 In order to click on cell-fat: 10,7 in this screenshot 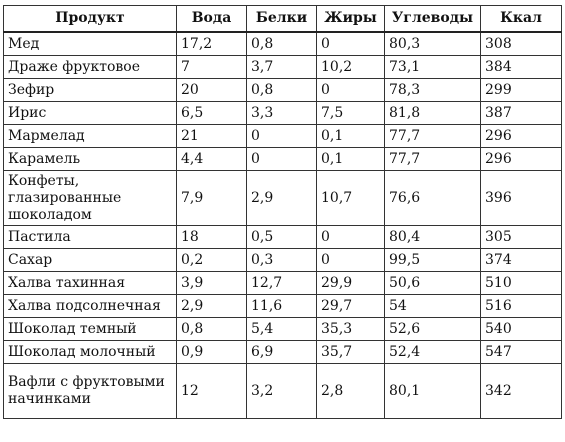, I will do `click(350, 198)`.